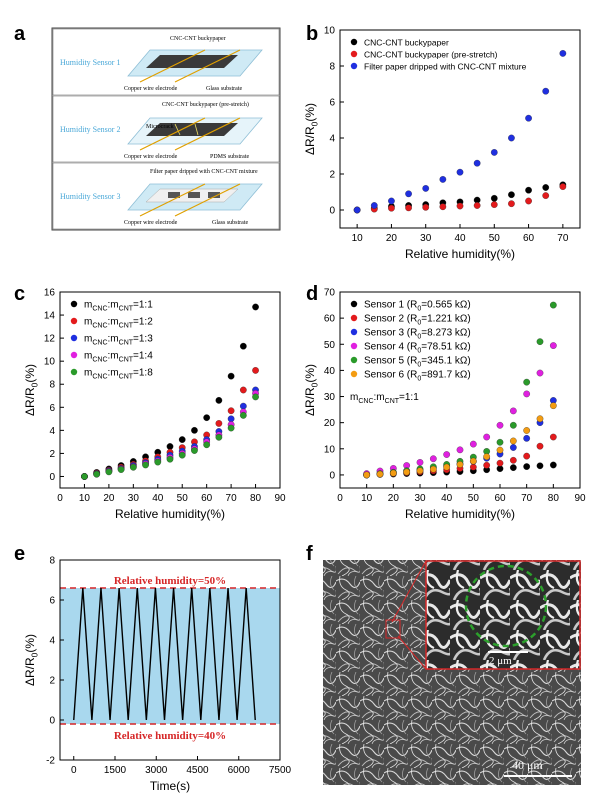 The width and height of the screenshot is (600, 805). Describe the element at coordinates (311, 129) in the screenshot. I see `b-ylabel: ΔR/R0(%)` at that location.